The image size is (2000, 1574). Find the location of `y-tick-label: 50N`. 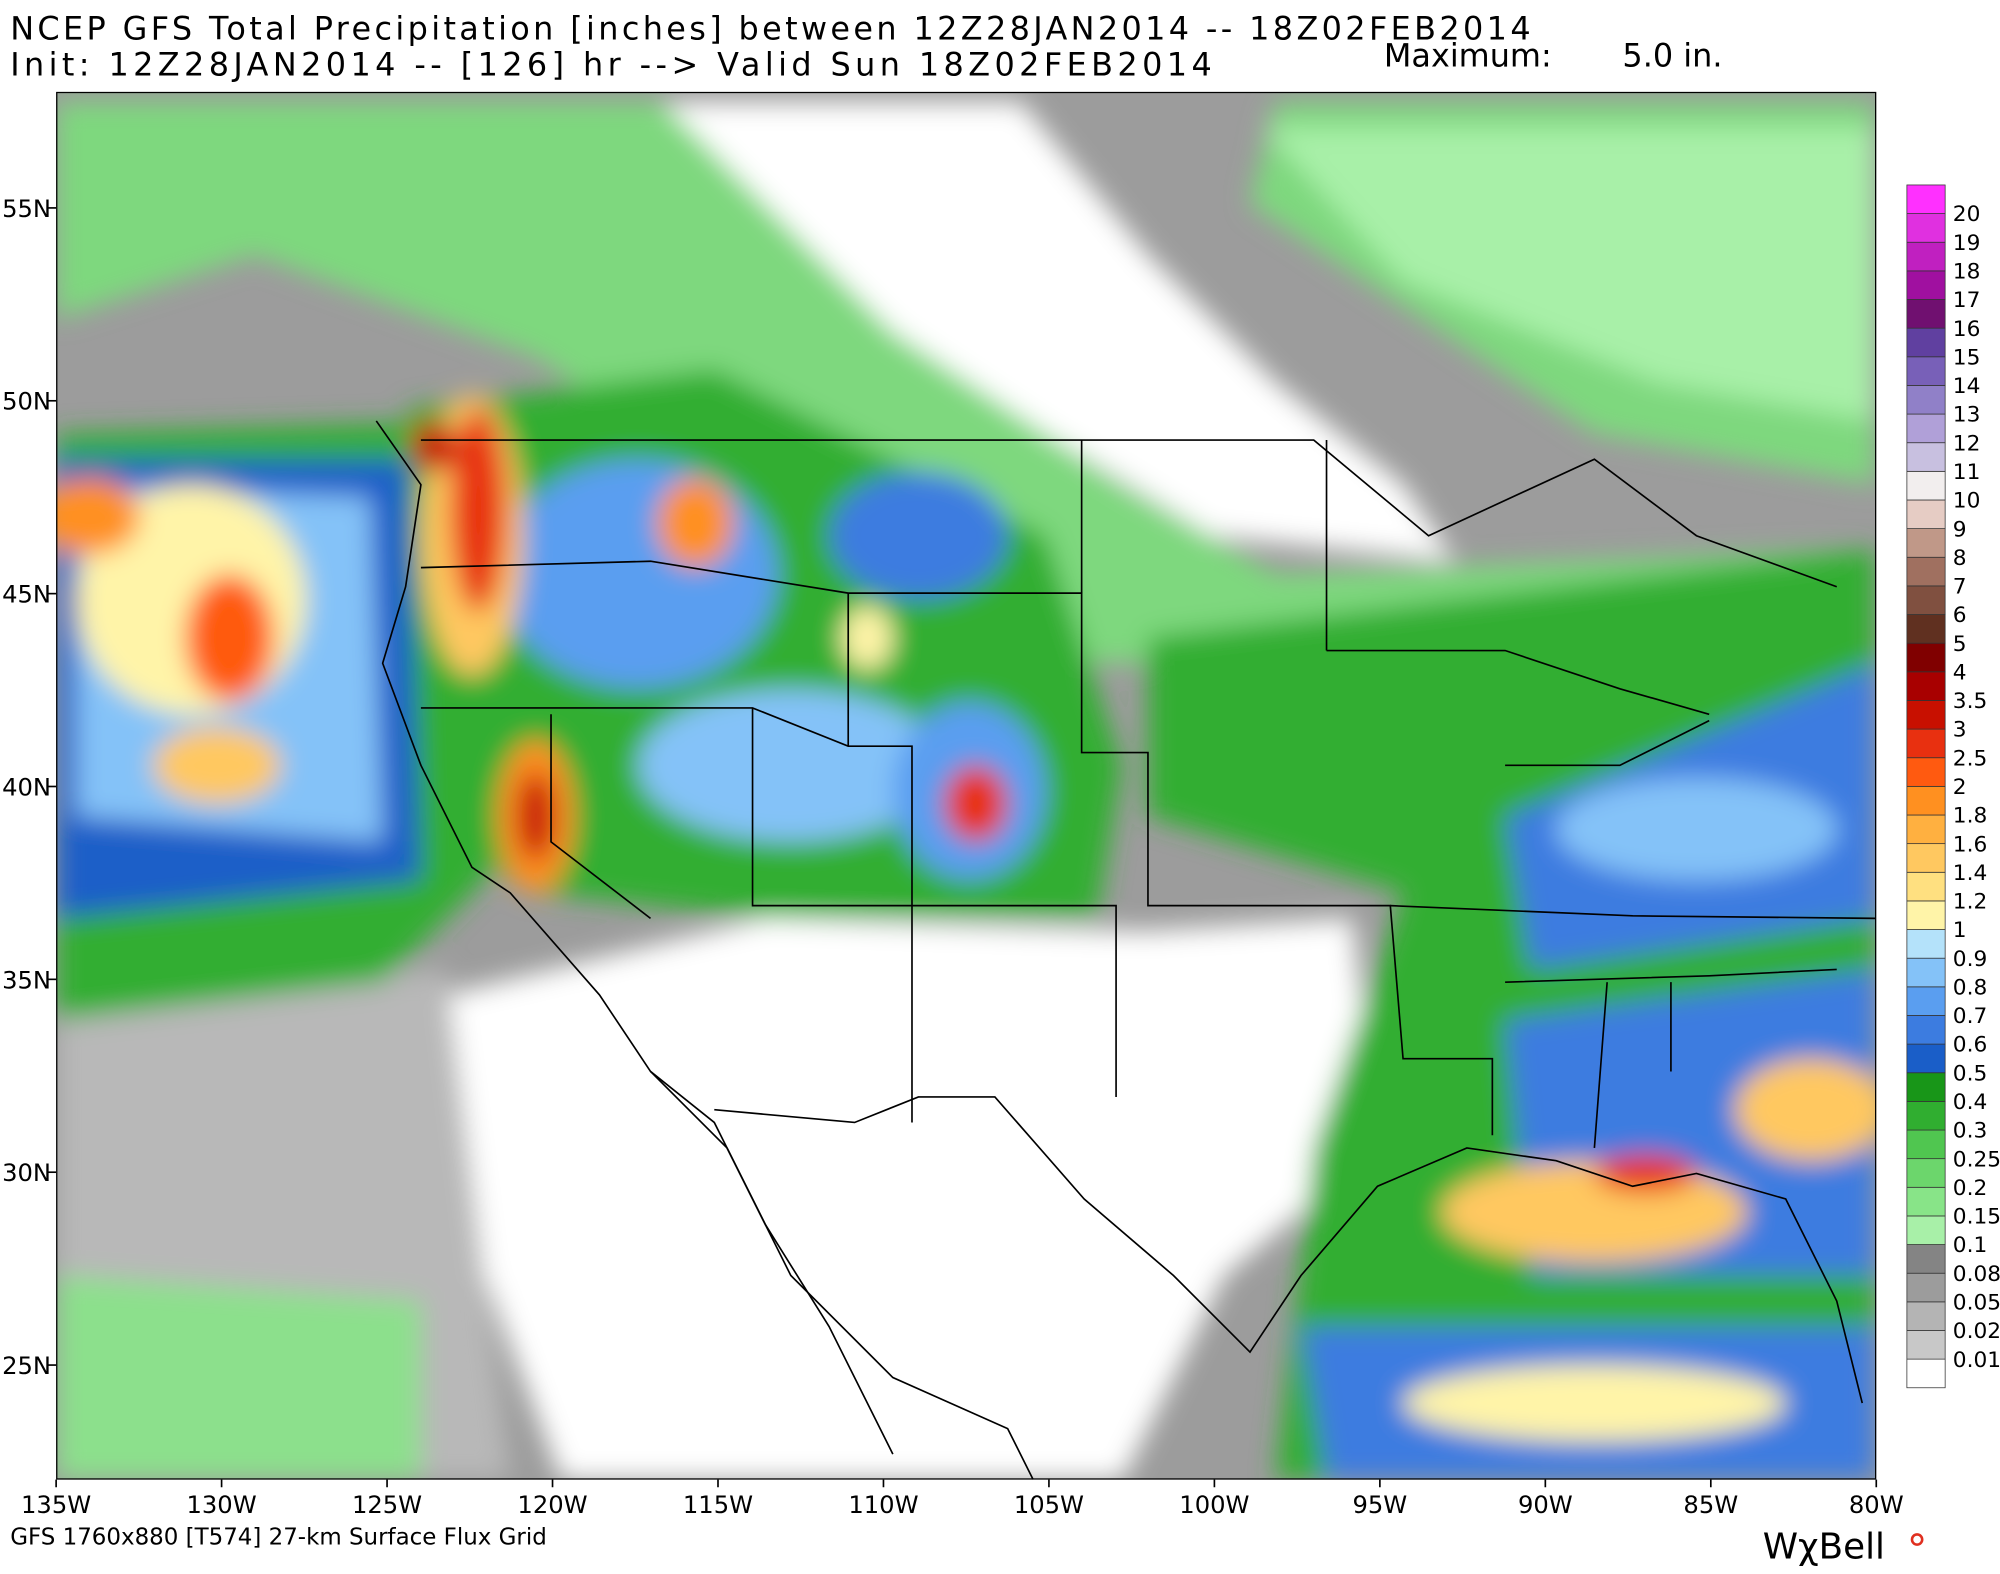

y-tick-label: 50N is located at coordinates (26, 402).